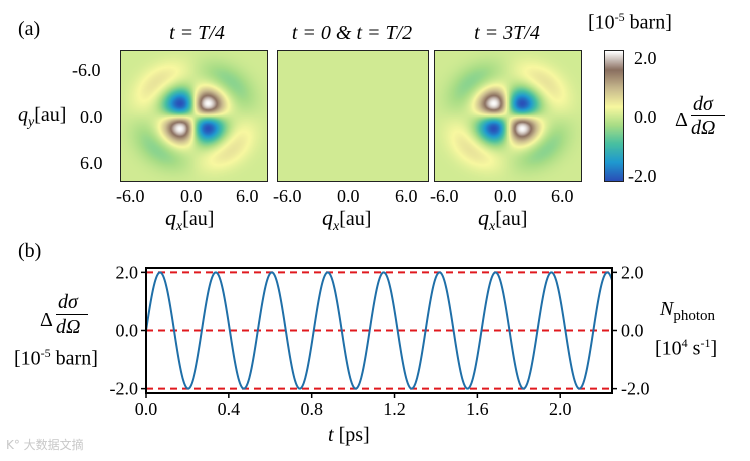 This screenshot has height=461, width=750. I want to click on colorbar-tick: -2.0, so click(642, 176).